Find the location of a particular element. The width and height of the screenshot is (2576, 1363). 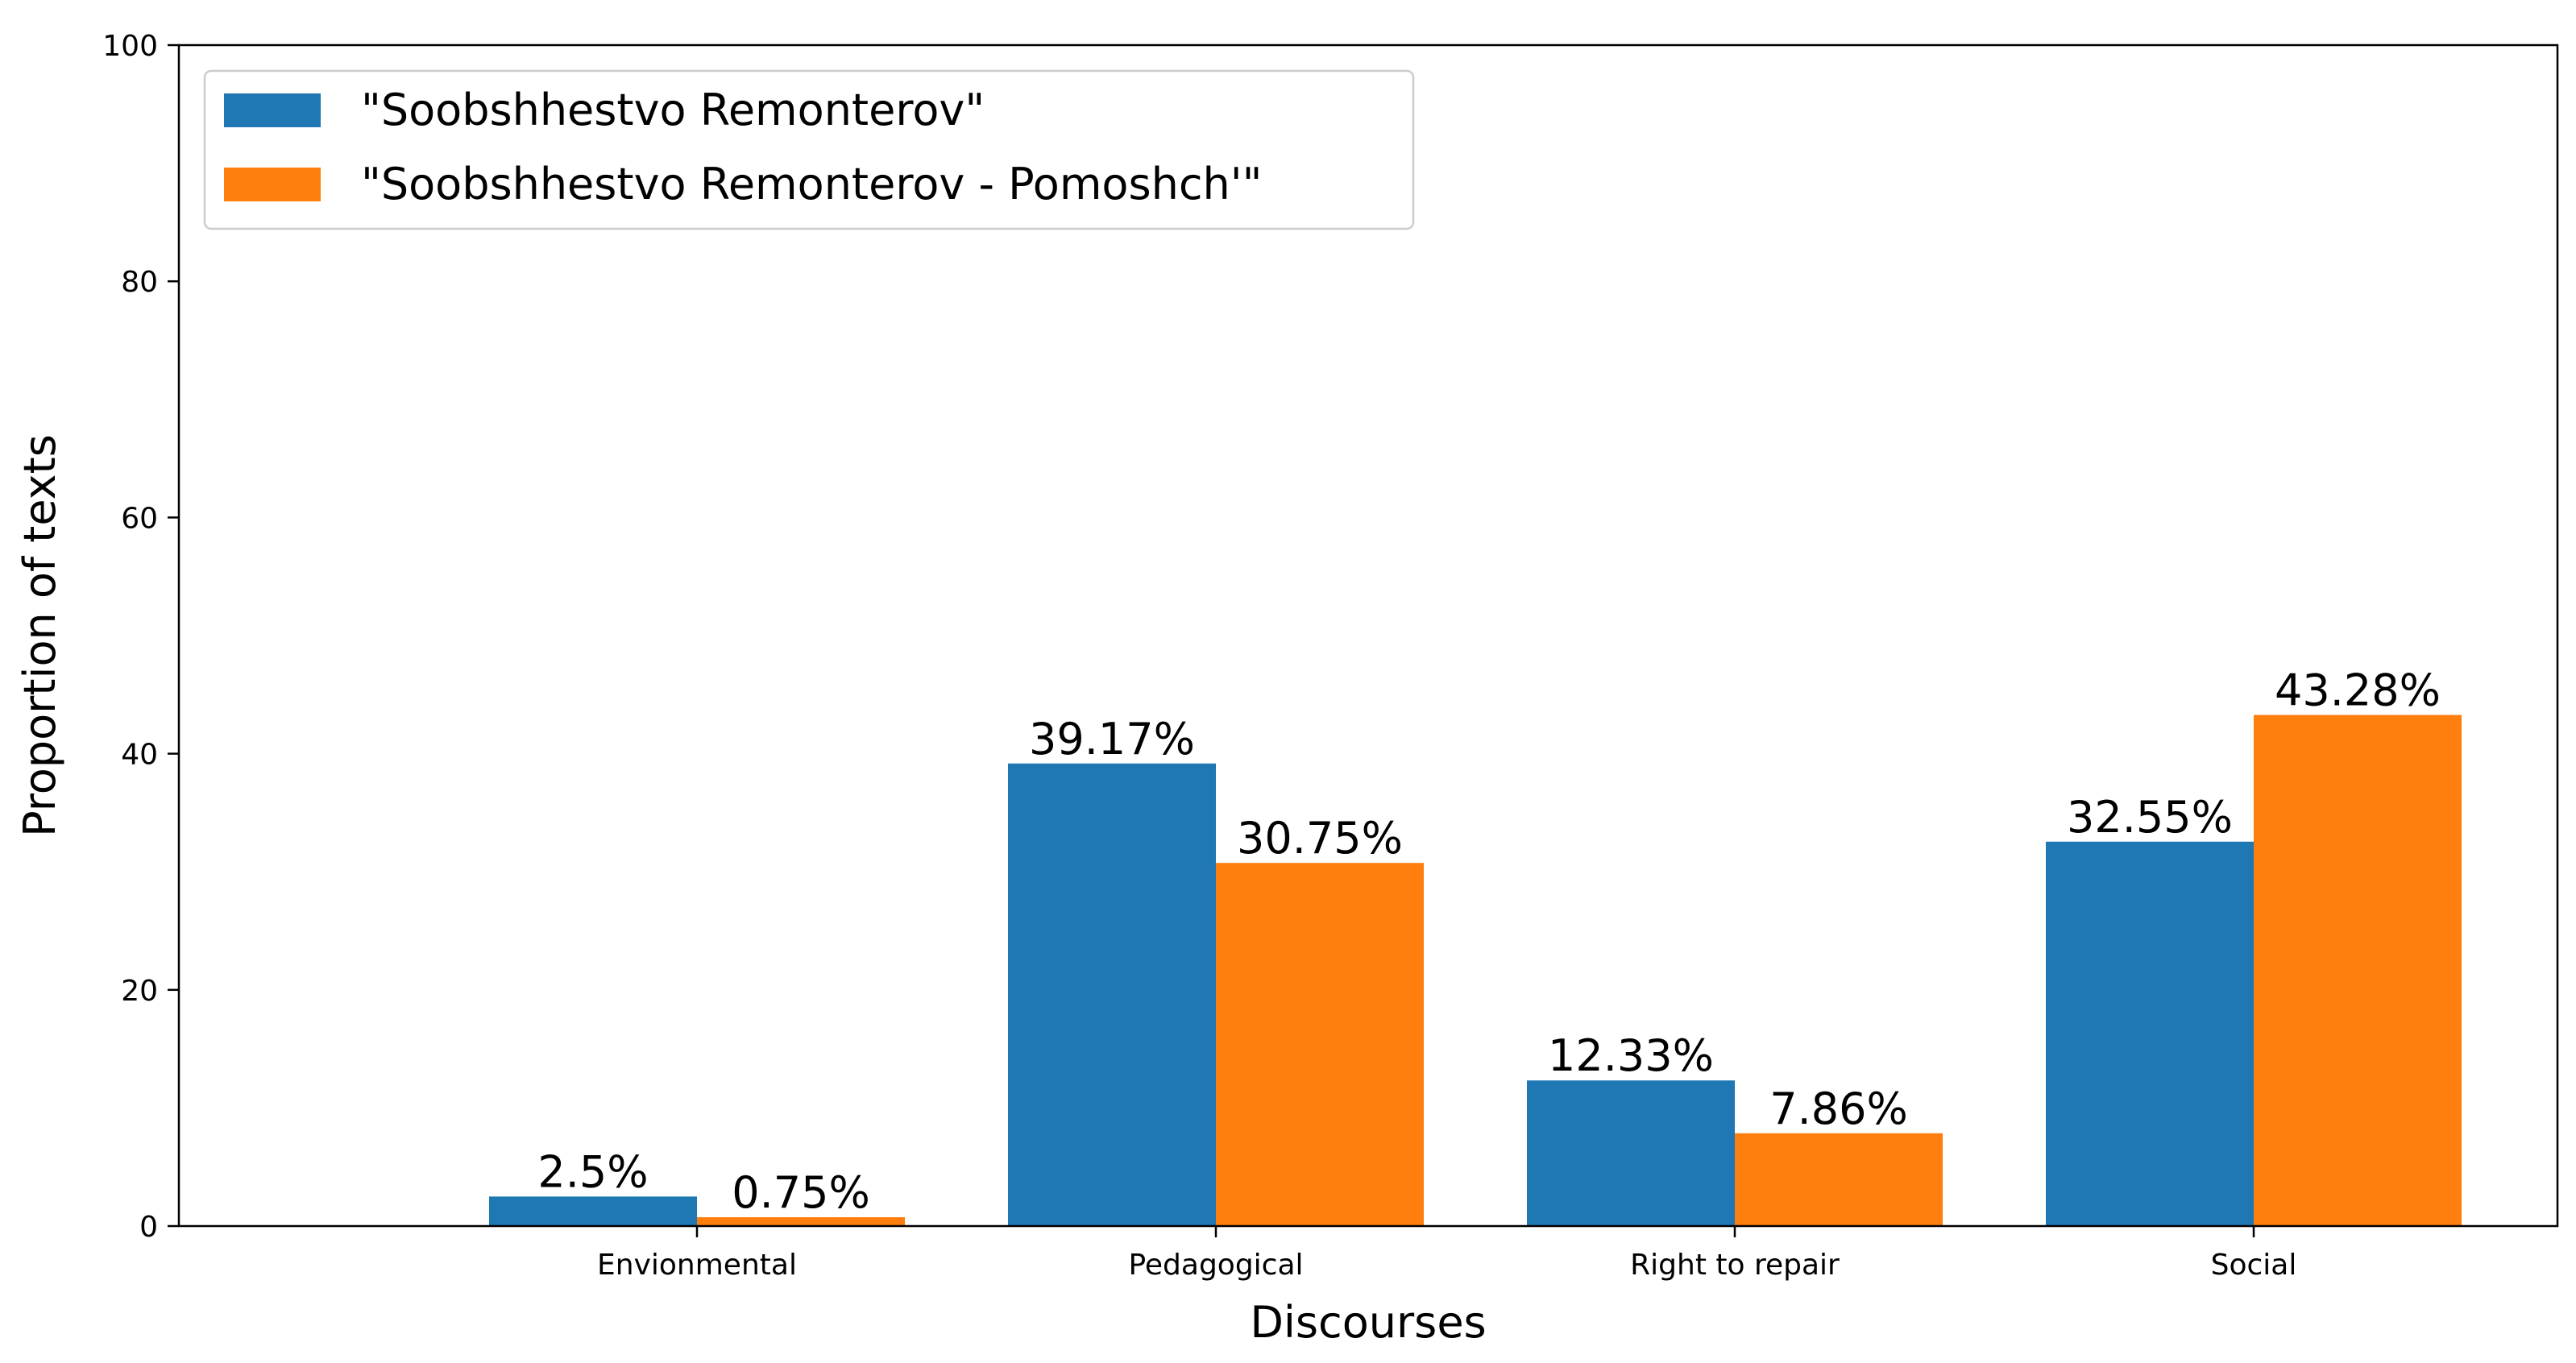

legend-box is located at coordinates (809, 150).